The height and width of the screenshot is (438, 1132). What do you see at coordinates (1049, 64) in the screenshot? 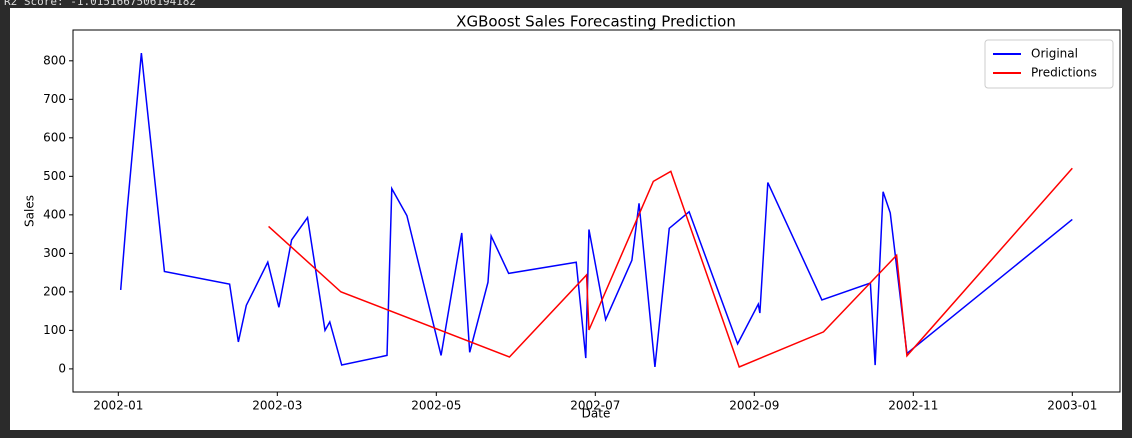
I see `legend-box` at bounding box center [1049, 64].